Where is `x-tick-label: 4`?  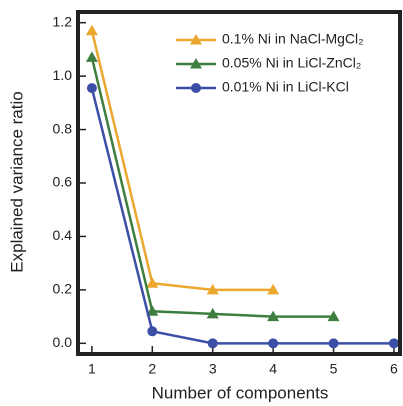 x-tick-label: 4 is located at coordinates (273, 369).